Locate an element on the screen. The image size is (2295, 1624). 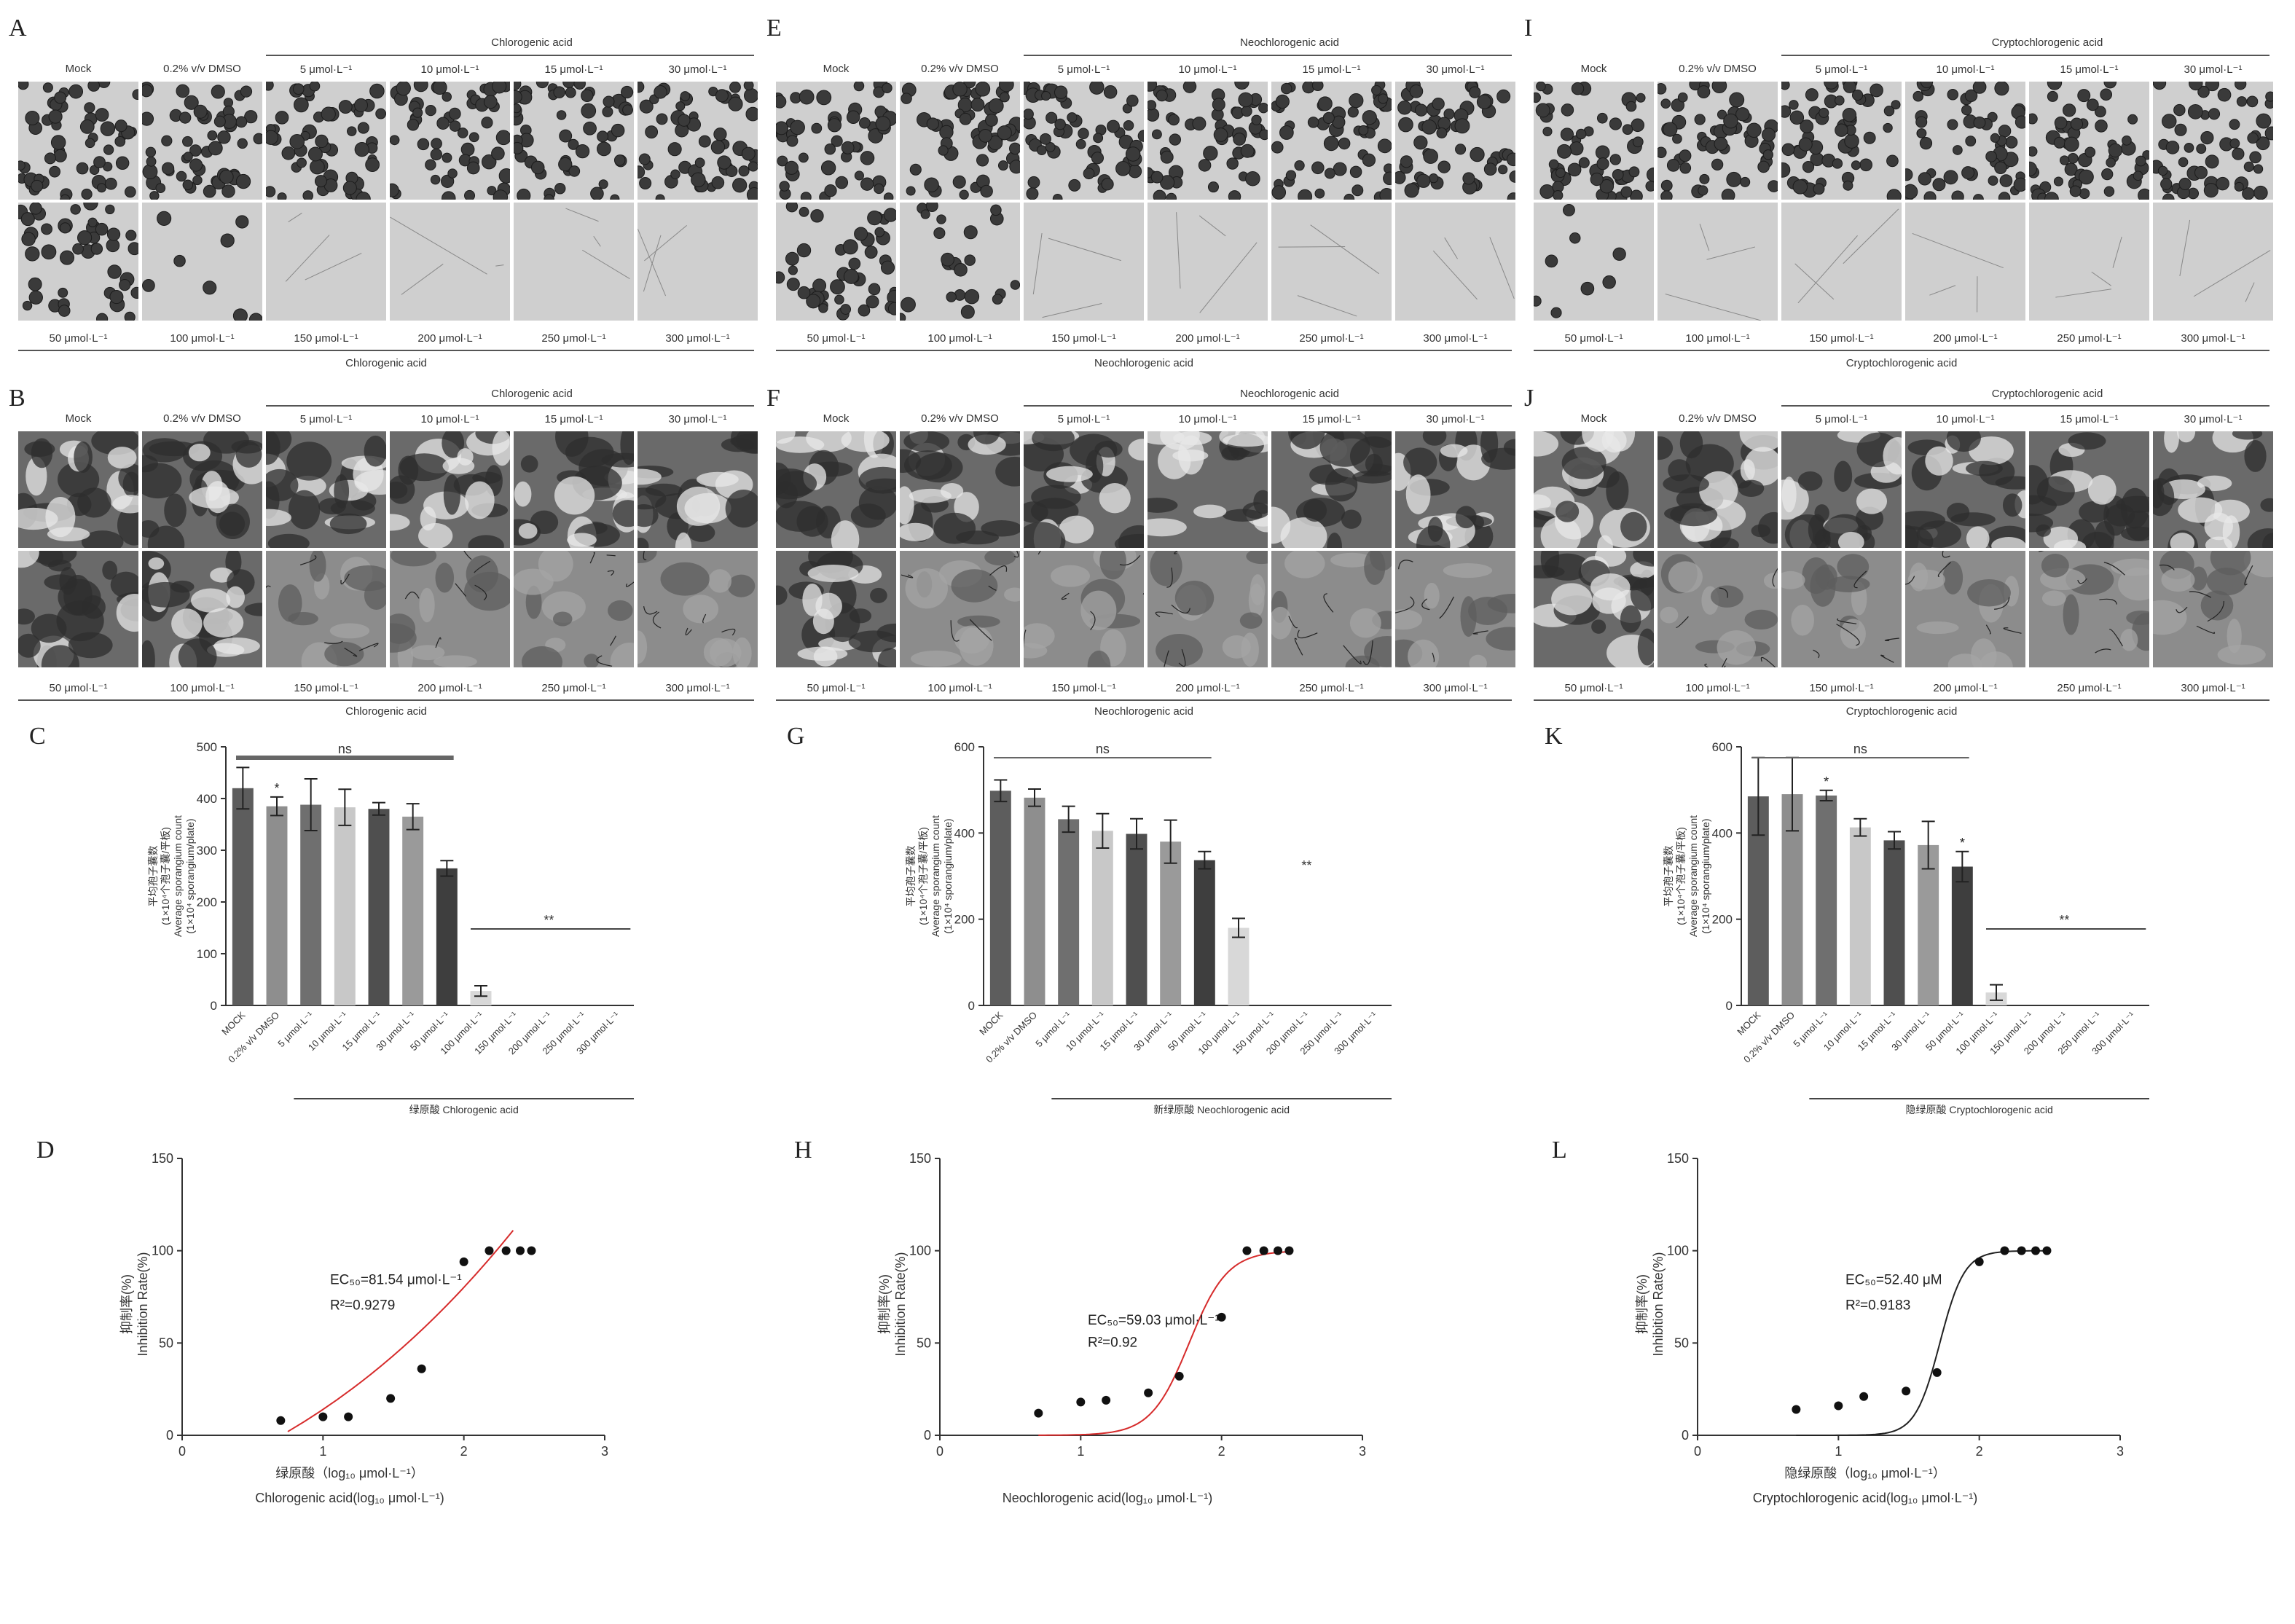
y-axis-label: Inhibition Rate(%) is located at coordinates (900, 1304).